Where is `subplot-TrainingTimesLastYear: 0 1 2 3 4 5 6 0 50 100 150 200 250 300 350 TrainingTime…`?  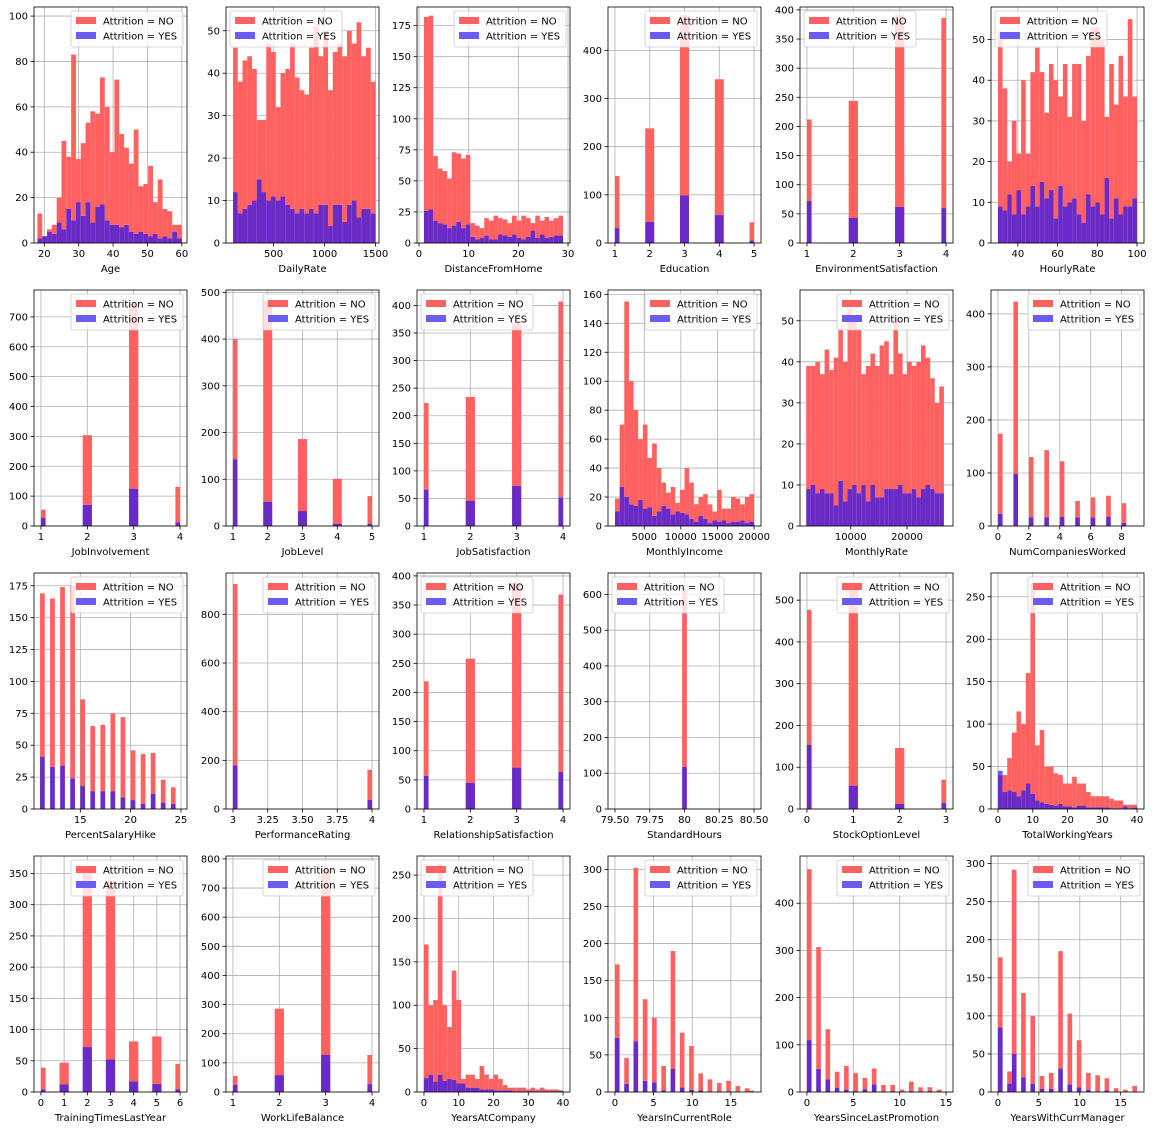
subplot-TrainingTimesLastYear: 0 1 2 3 4 5 6 0 50 100 150 200 250 300 350 TrainingTime… is located at coordinates (98, 989).